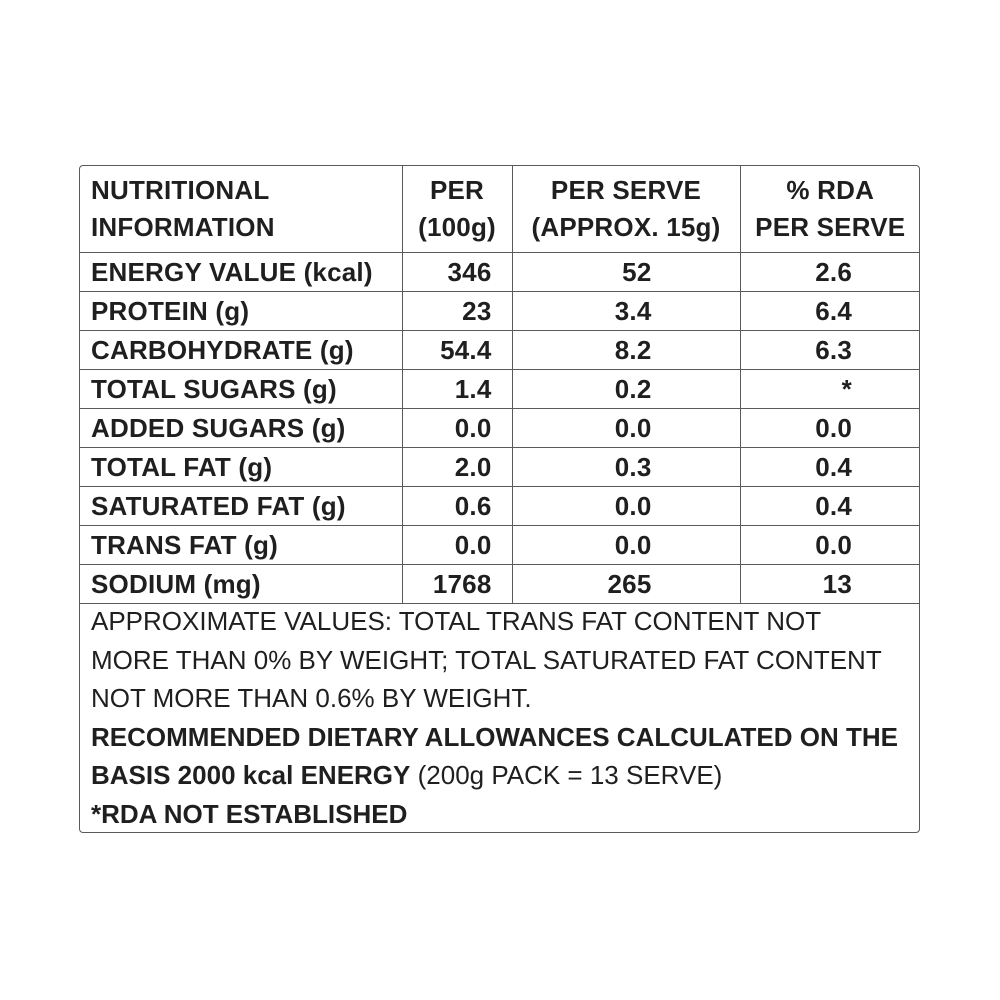 Image resolution: width=1000 pixels, height=1000 pixels. I want to click on table-row: TOTAL SUGARS (g) 1.4 0.2 *, so click(499, 389).